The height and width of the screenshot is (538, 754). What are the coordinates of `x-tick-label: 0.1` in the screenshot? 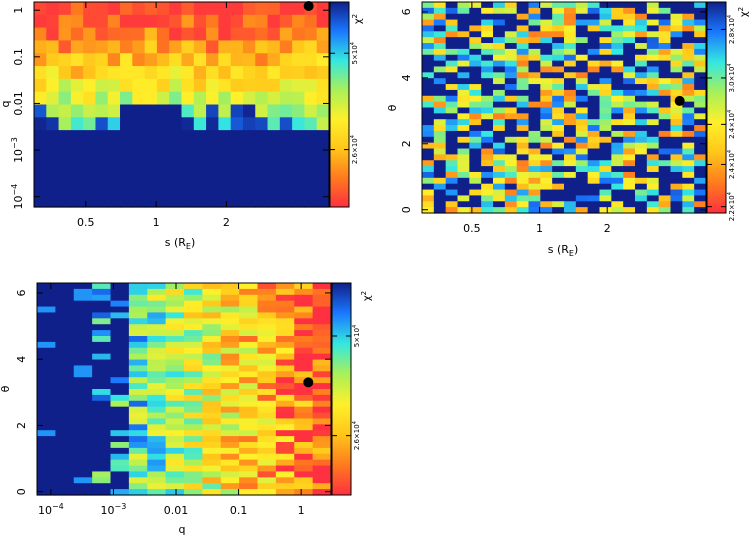 It's located at (239, 510).